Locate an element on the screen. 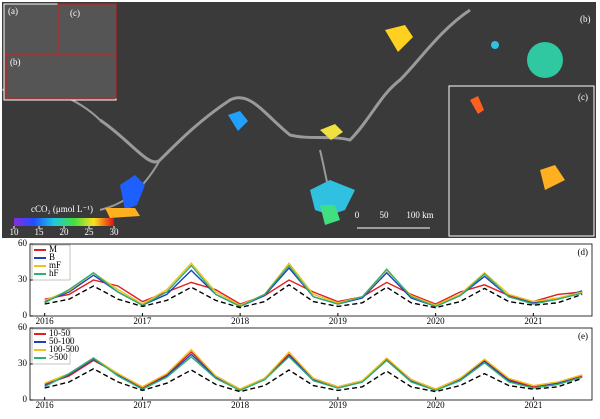 The height and width of the screenshot is (419, 600). legend-label: B is located at coordinates (52, 257).